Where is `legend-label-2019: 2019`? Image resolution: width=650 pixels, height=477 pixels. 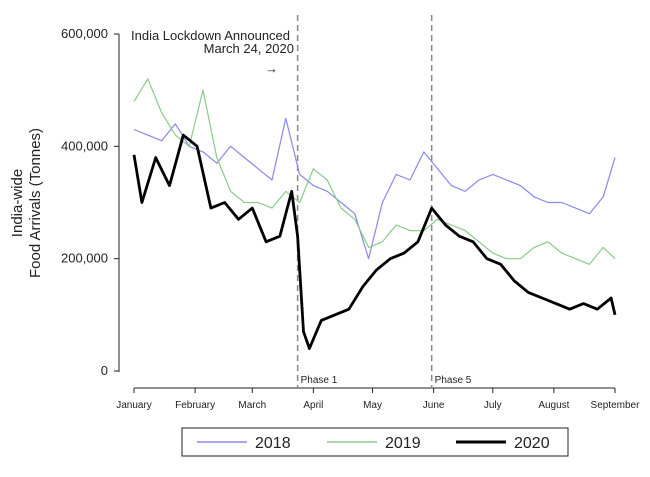 legend-label-2019: 2019 is located at coordinates (403, 443).